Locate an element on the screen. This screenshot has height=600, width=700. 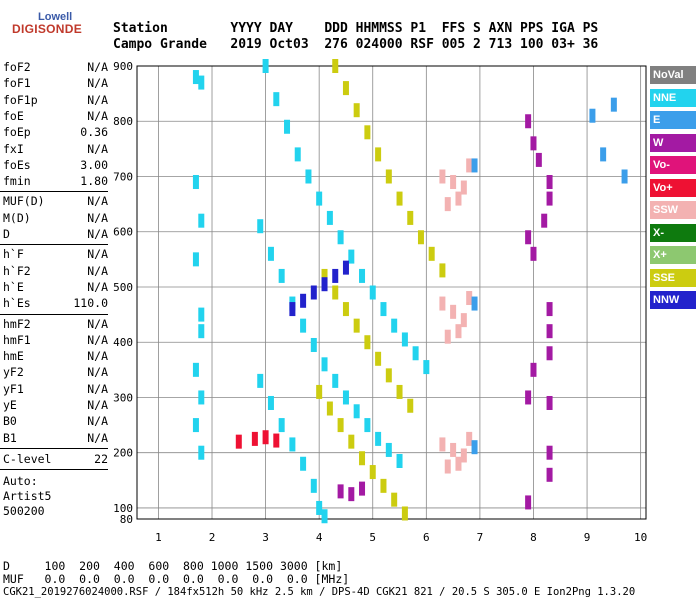
param-name: foF1 is located at coordinates (17, 83).